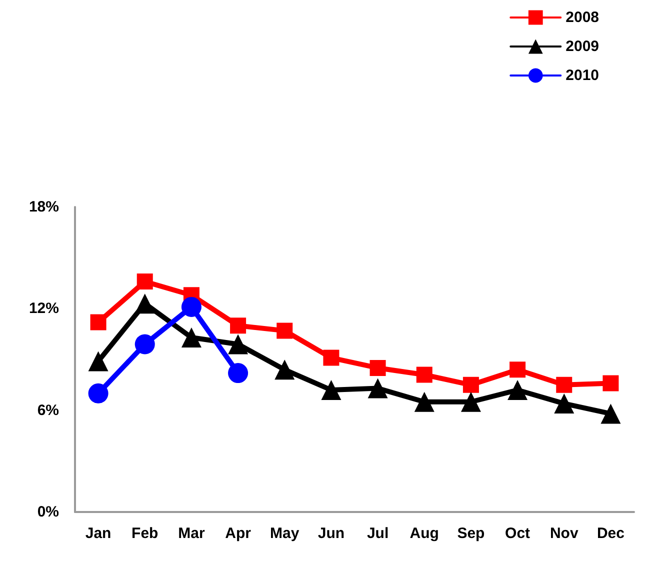 Image resolution: width=654 pixels, height=562 pixels. Describe the element at coordinates (517, 533) in the screenshot. I see `x-tick-label: Oct` at that location.